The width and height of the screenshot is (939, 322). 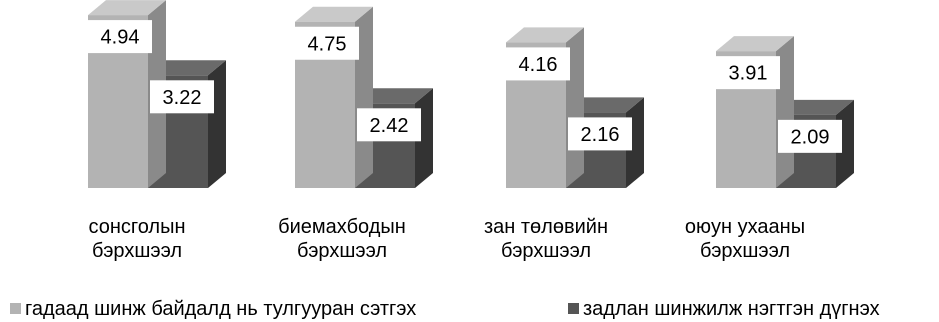 I want to click on data-label: 2.09, so click(x=810, y=137).